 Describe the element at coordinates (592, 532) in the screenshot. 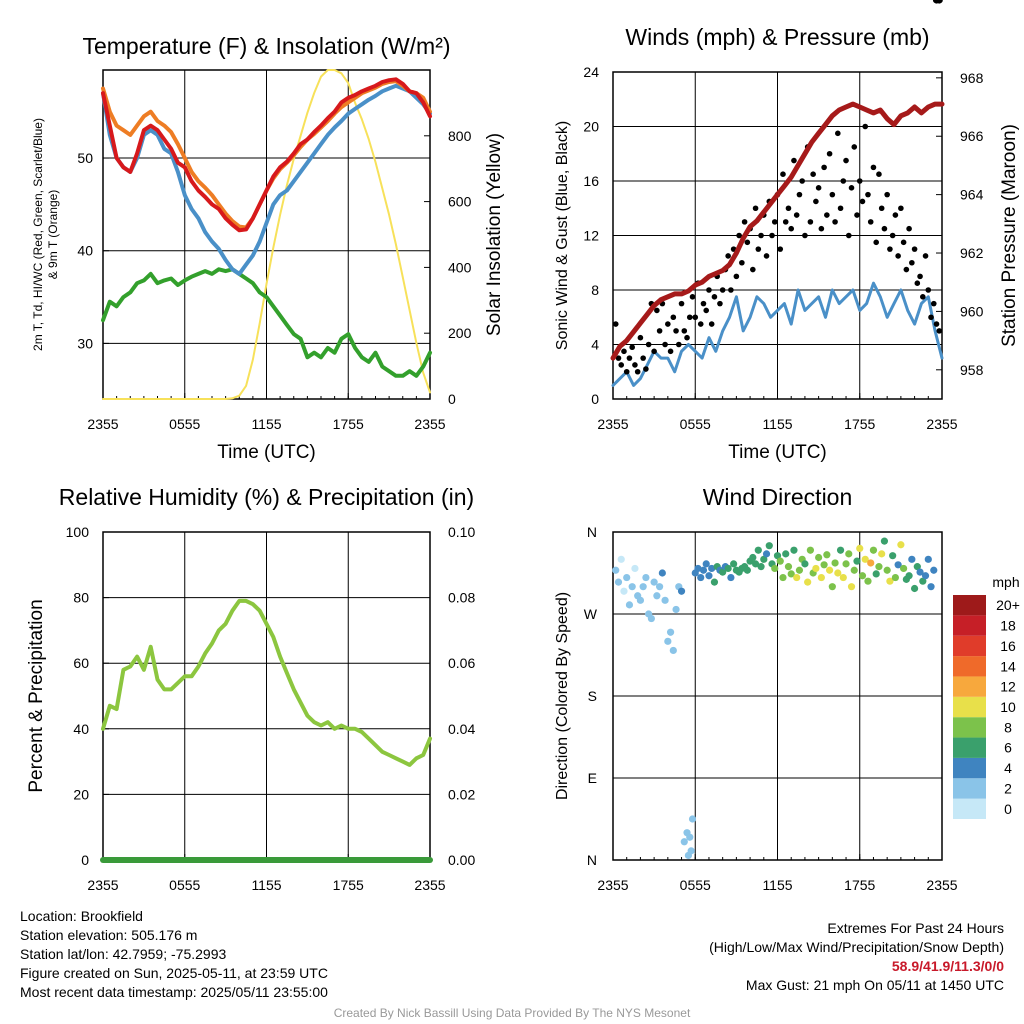

I see `wdir-ytick-label: N` at that location.